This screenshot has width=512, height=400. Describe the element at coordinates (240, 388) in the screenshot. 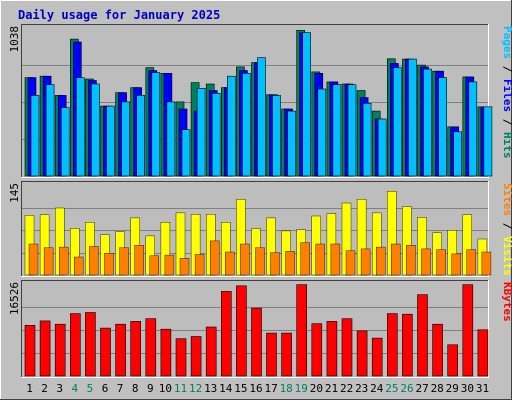

I see `x-tick-label: 15` at that location.